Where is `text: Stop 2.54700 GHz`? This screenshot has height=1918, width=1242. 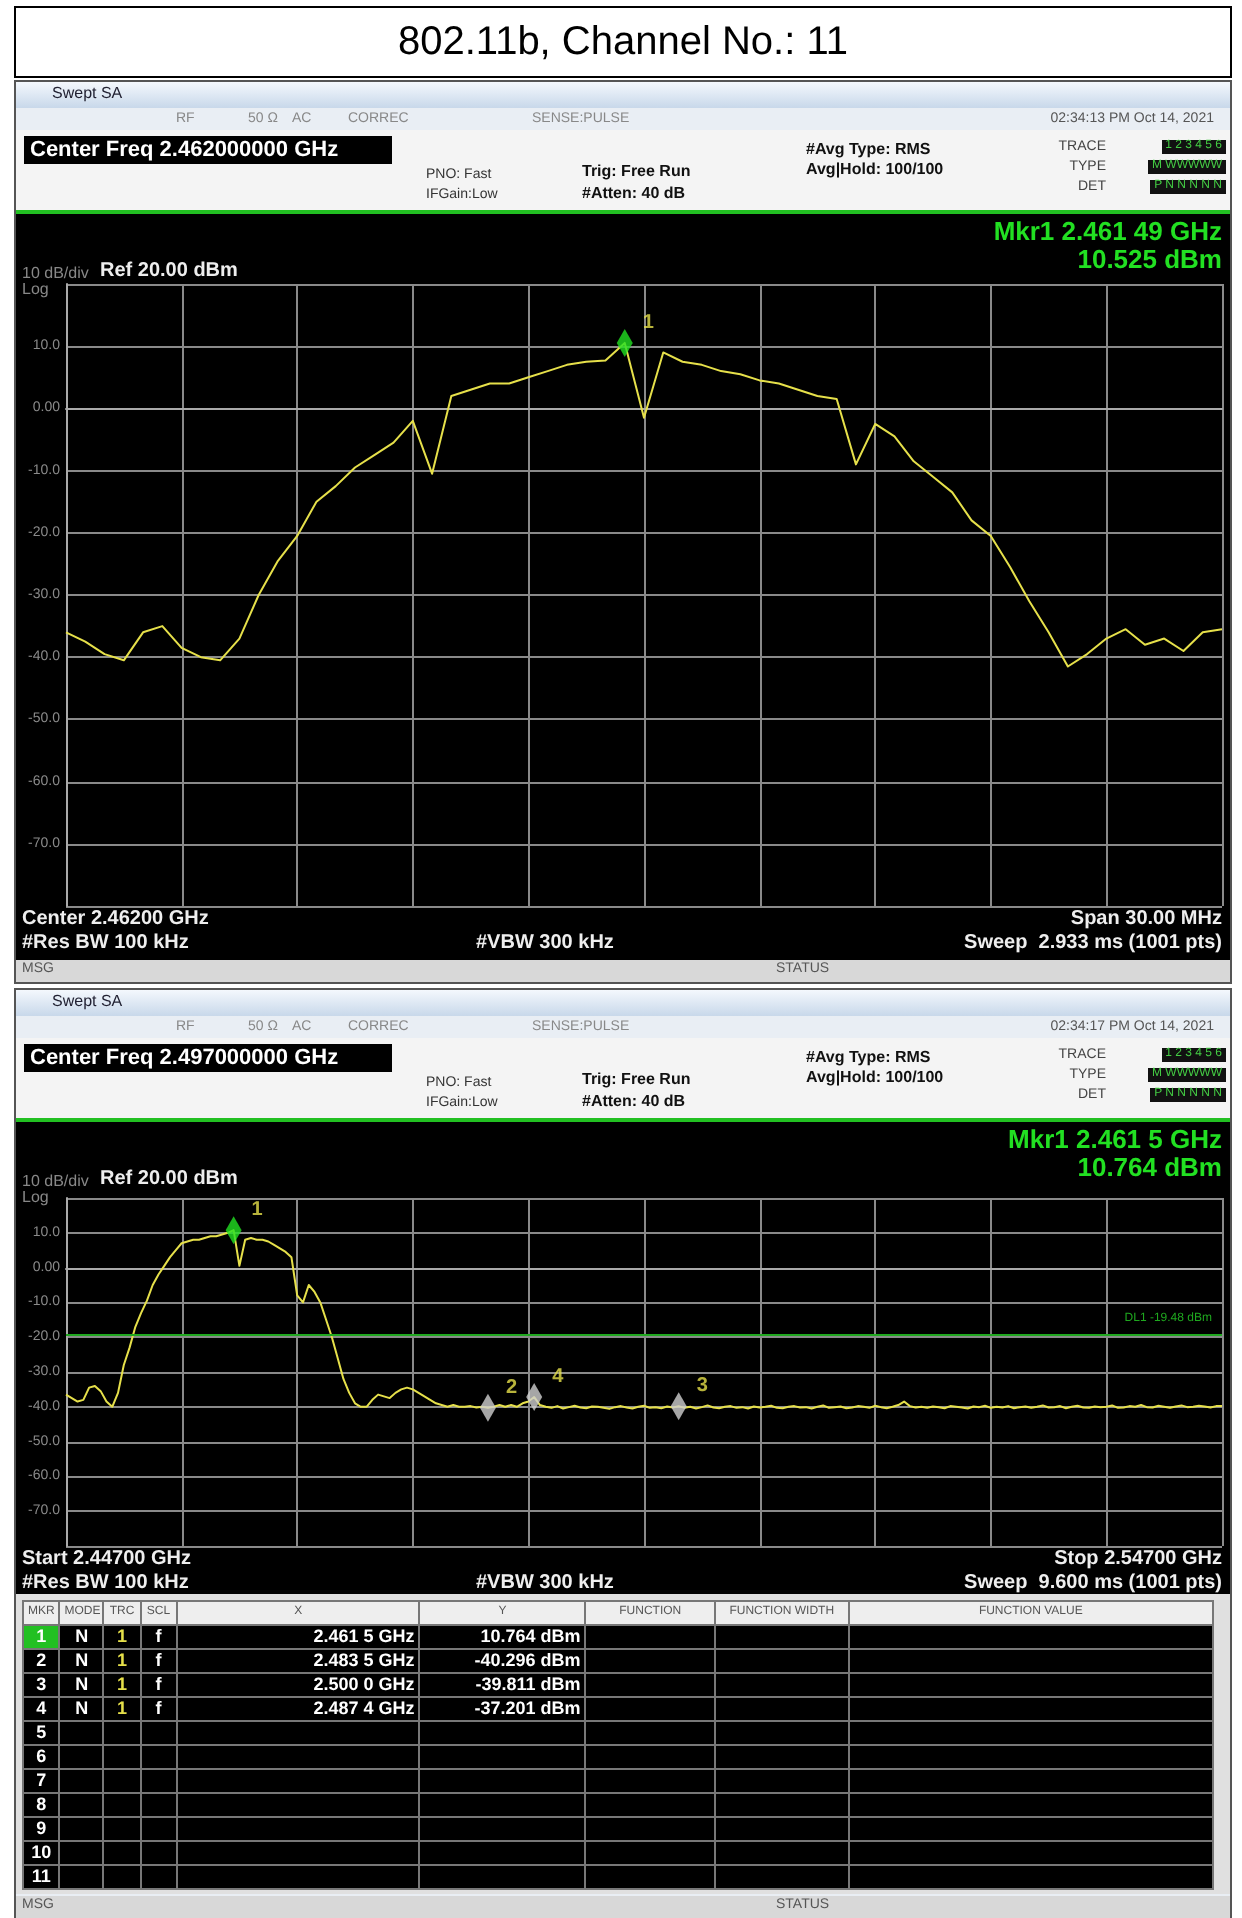
text: Stop 2.54700 GHz is located at coordinates (1138, 1559).